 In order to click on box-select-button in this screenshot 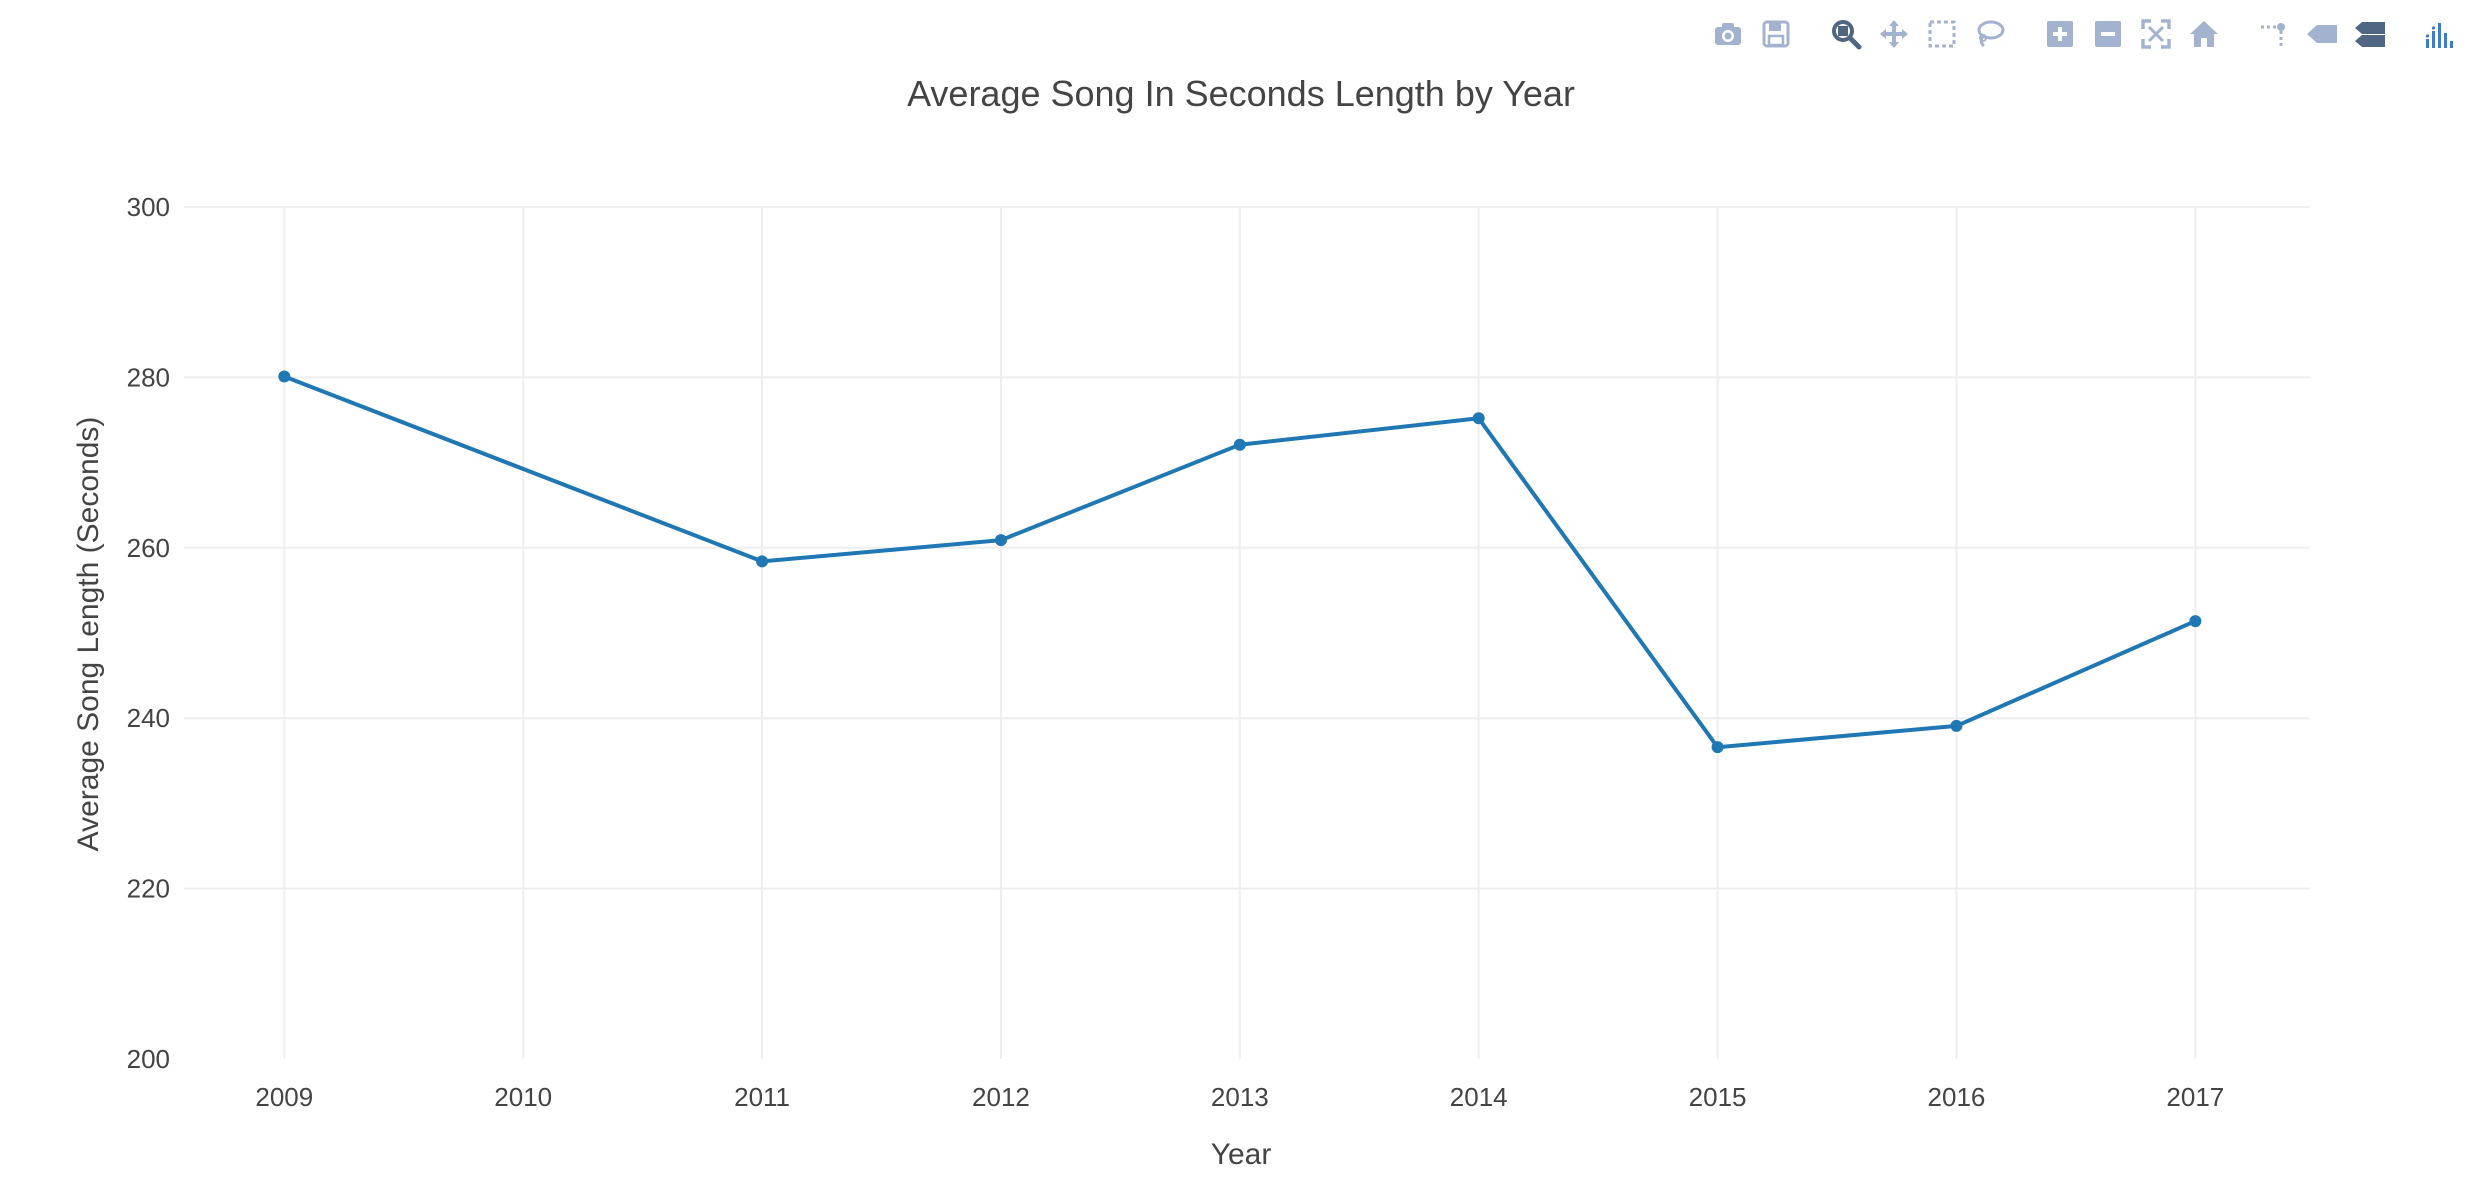, I will do `click(1942, 34)`.